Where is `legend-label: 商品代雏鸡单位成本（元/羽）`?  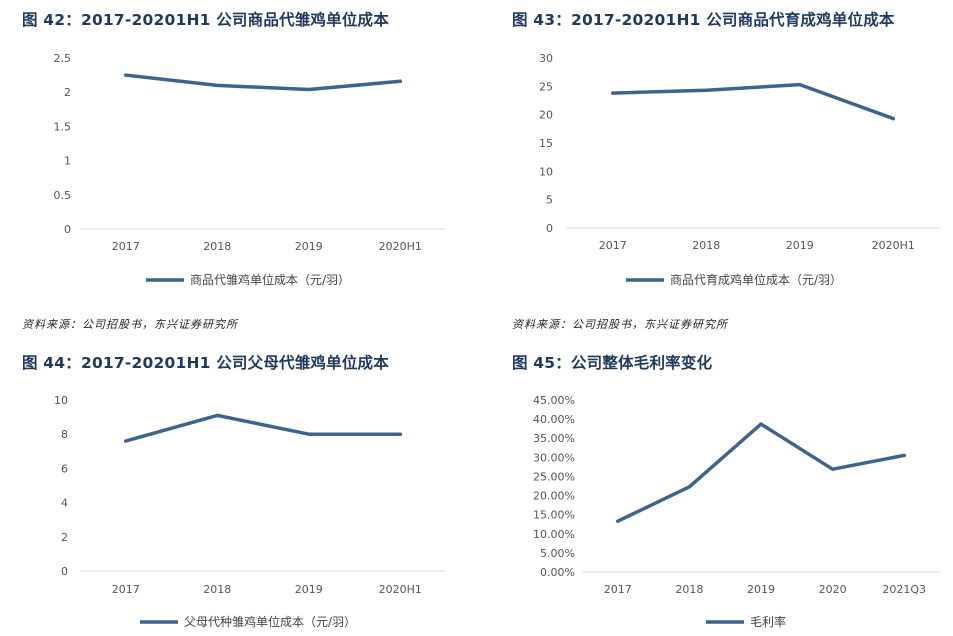 legend-label: 商品代雏鸡单位成本（元/羽） is located at coordinates (270, 279).